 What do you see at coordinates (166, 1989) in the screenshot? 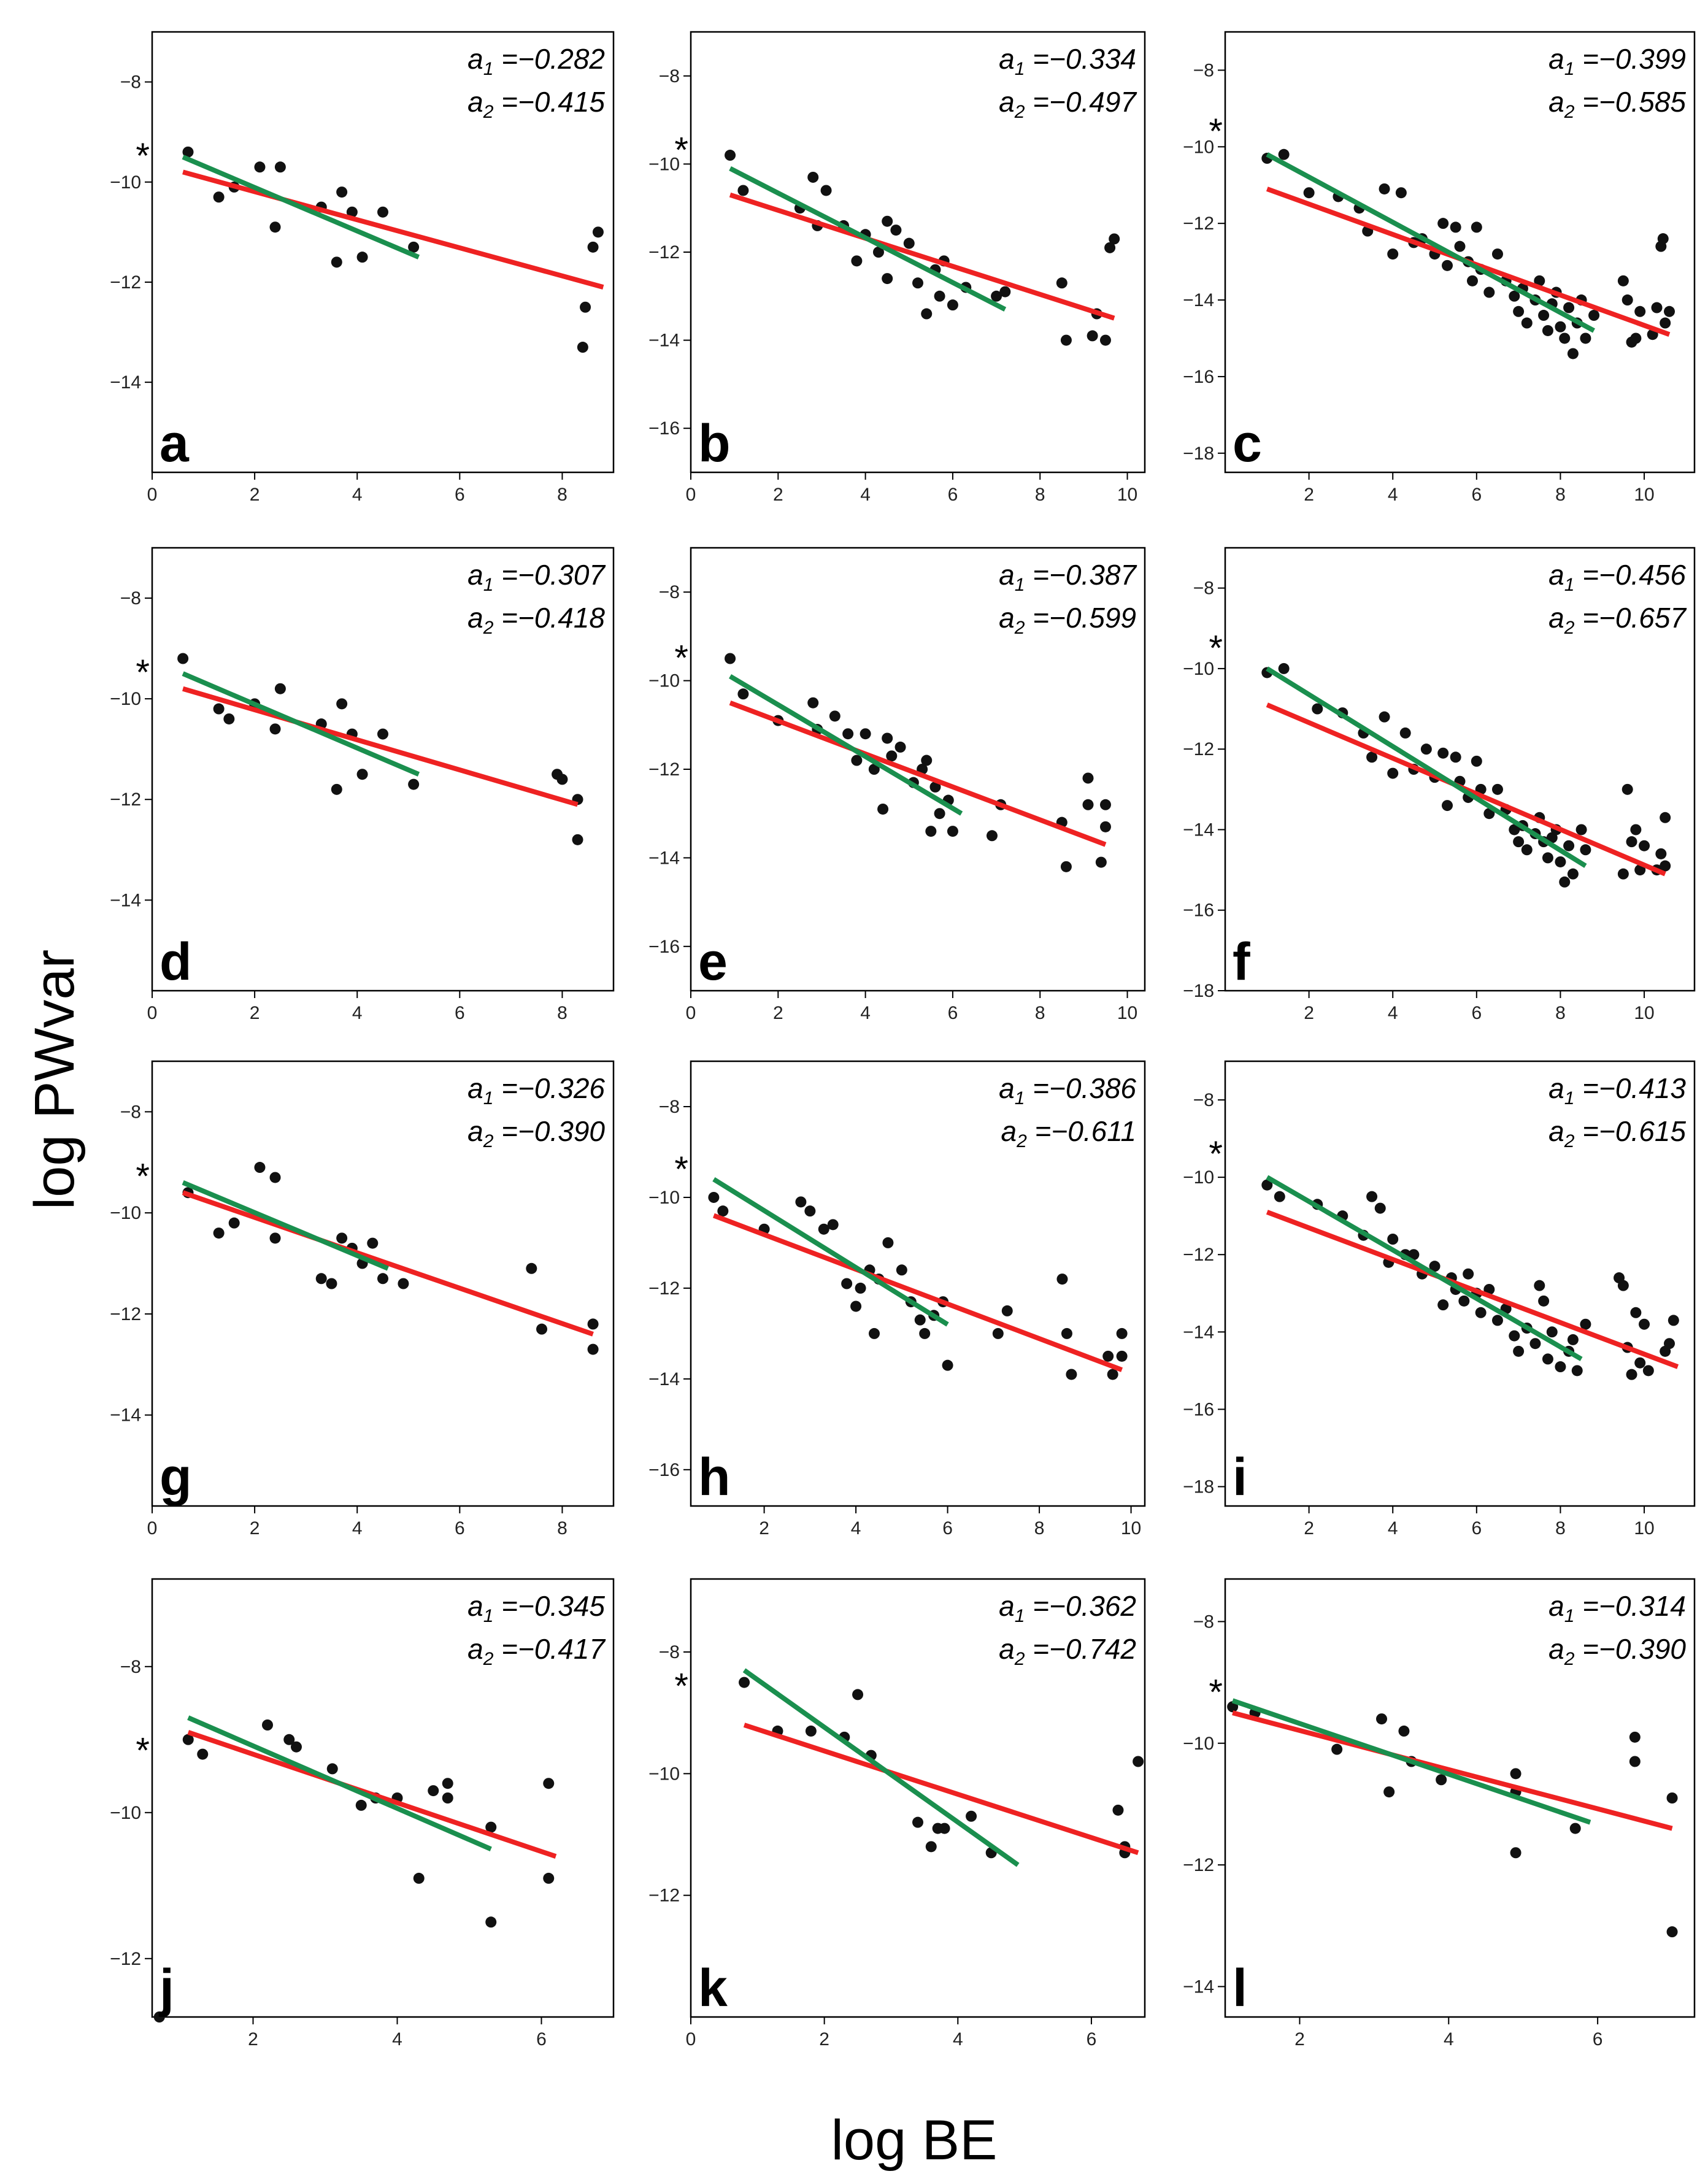
I see `panel-j-letter: j` at bounding box center [166, 1989].